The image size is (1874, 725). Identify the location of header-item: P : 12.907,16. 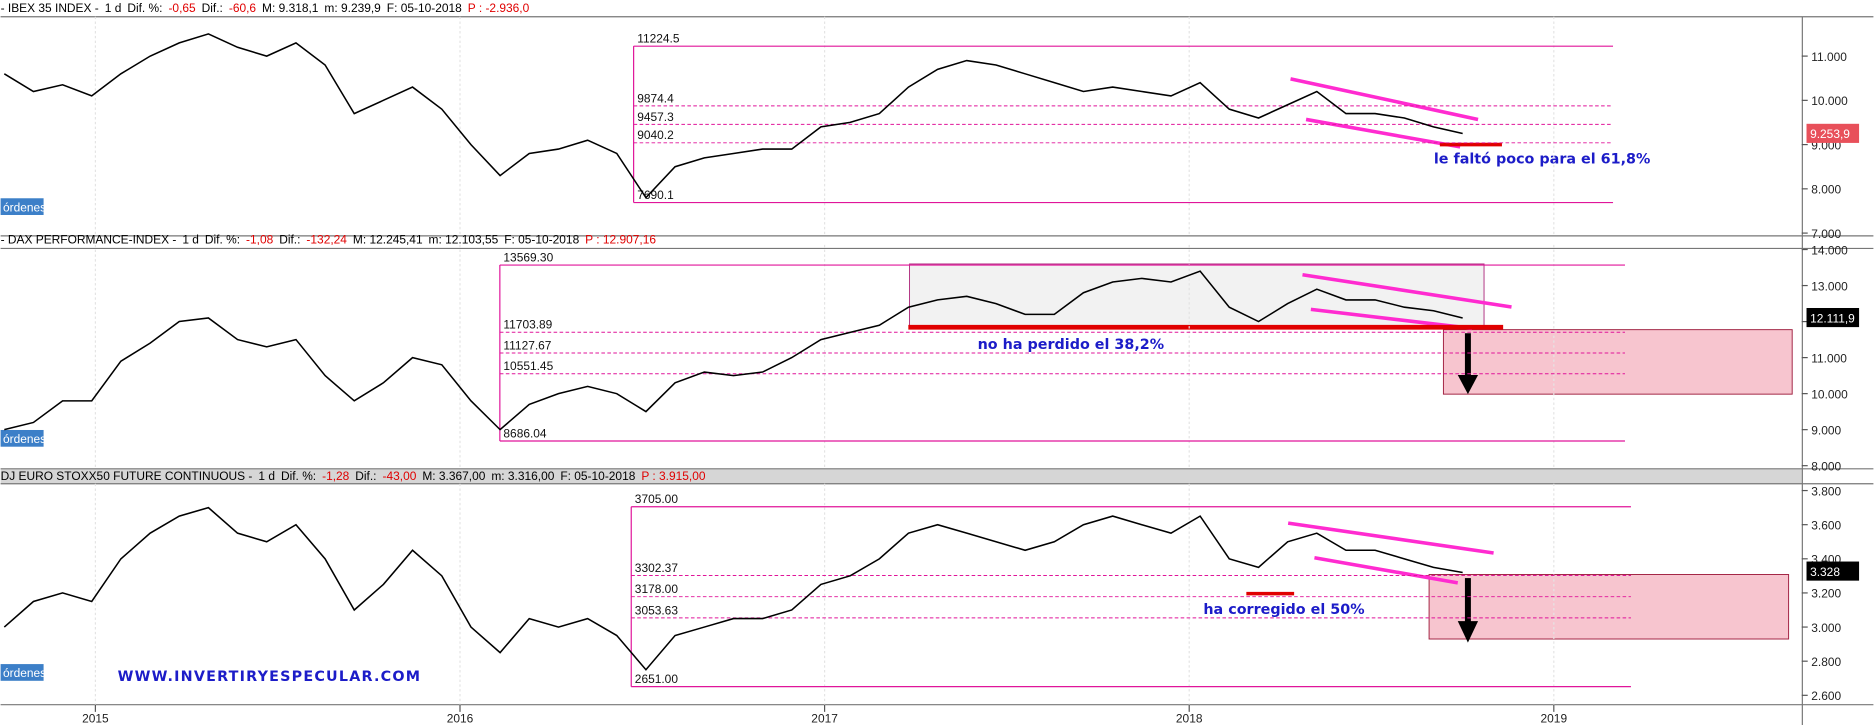
(620, 240).